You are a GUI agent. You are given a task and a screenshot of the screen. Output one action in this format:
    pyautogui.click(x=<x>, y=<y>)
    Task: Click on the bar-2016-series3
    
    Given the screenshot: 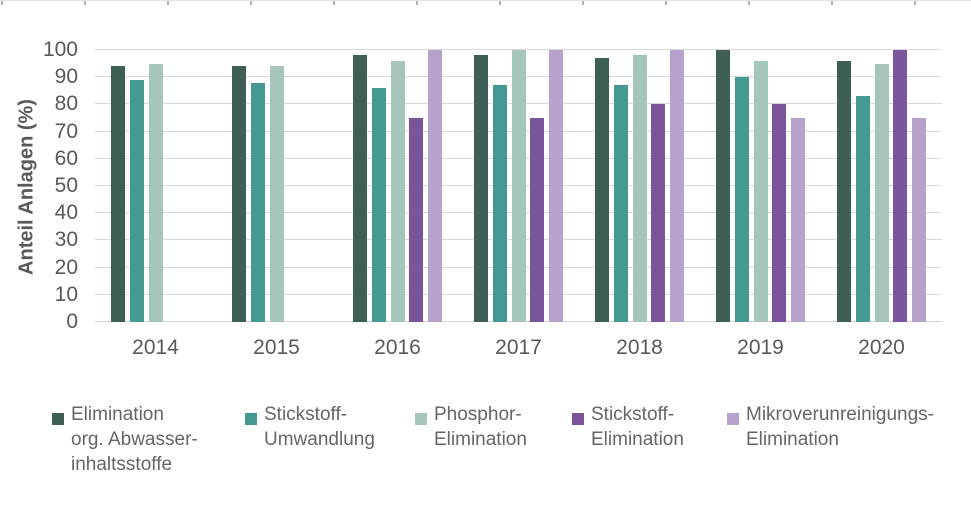 What is the action you would take?
    pyautogui.click(x=397, y=191)
    